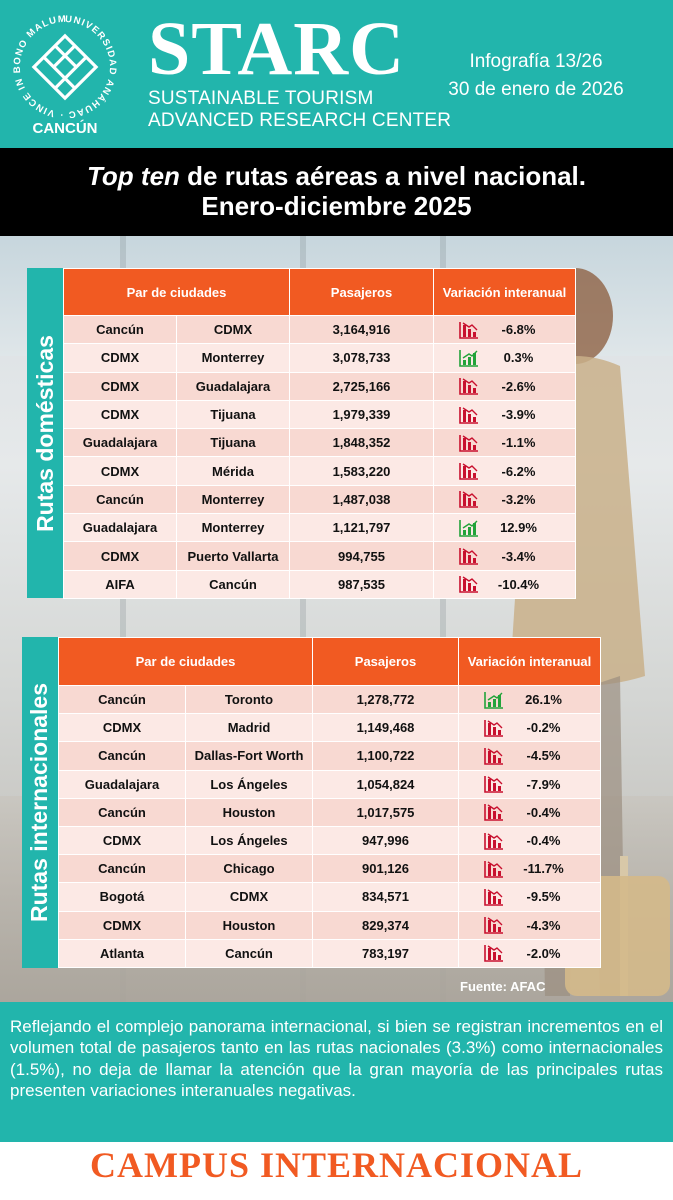 This screenshot has width=673, height=1200. I want to click on origin-cell: AIFA, so click(120, 584).